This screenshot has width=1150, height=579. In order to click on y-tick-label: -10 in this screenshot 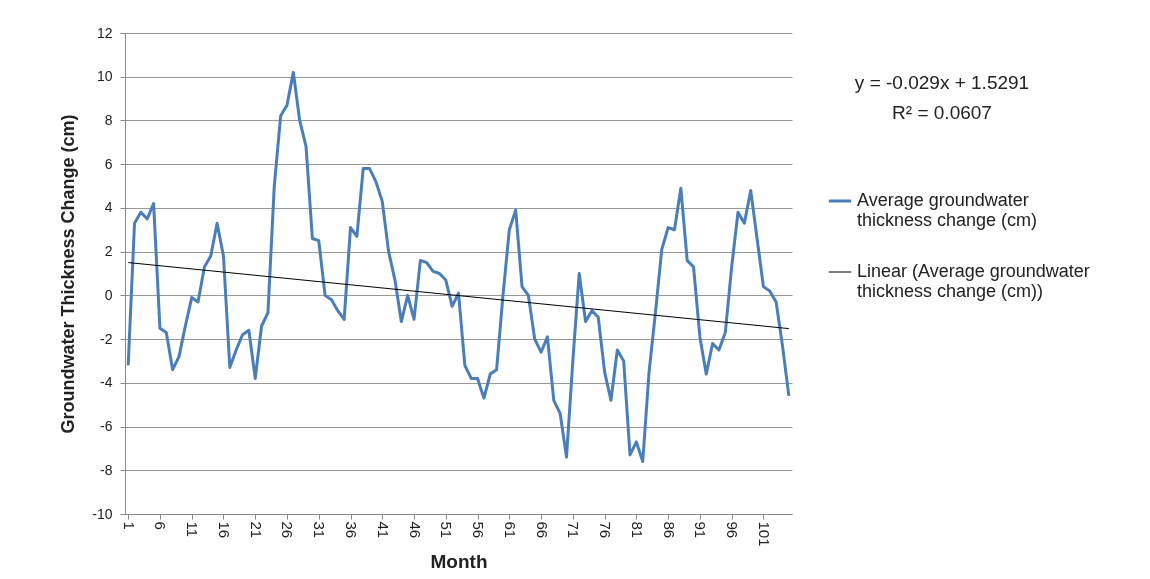, I will do `click(102, 513)`.